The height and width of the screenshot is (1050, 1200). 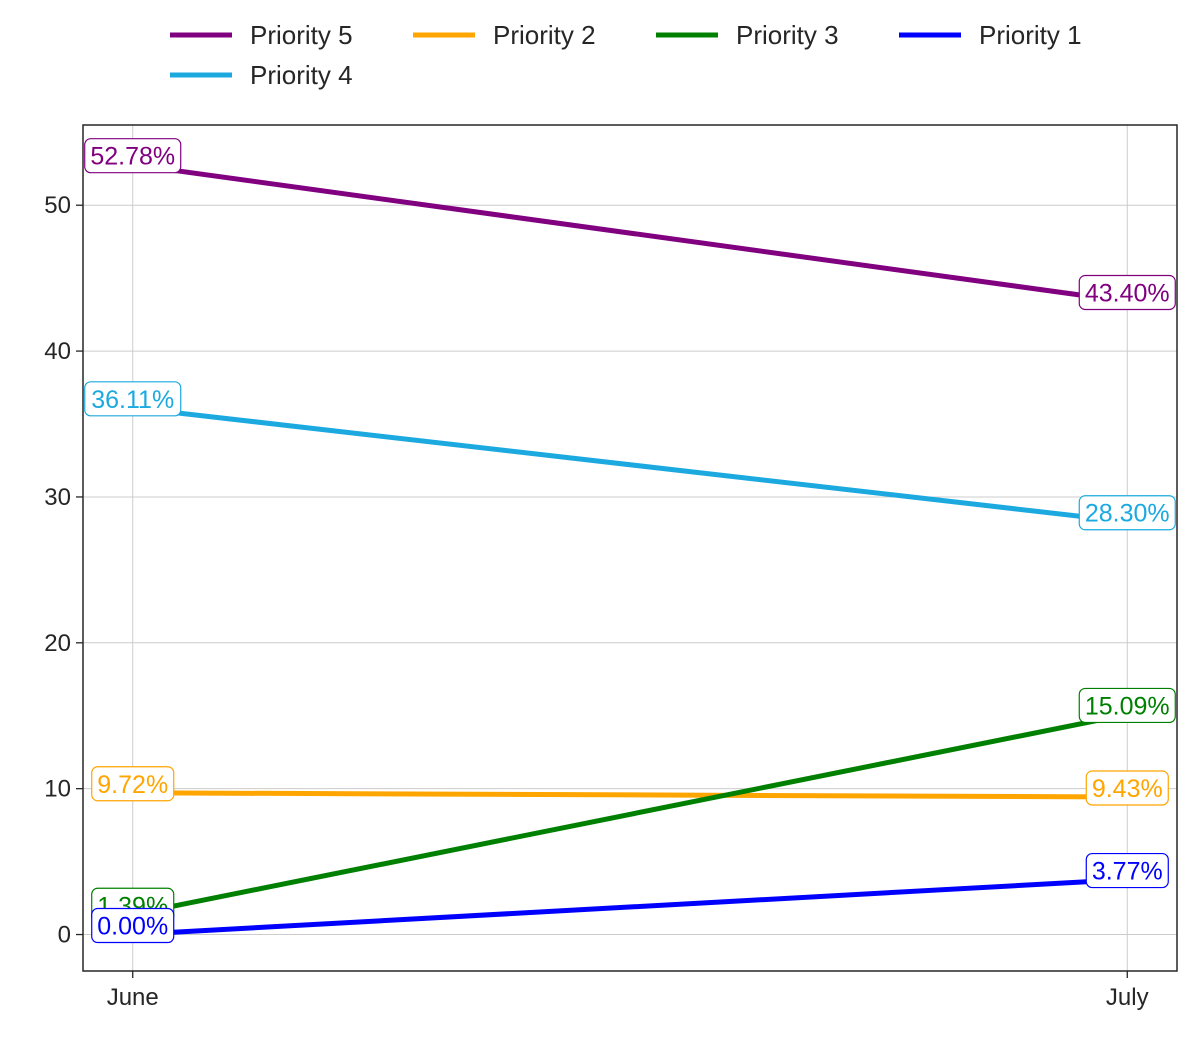 I want to click on data-label: 52.78%, so click(x=133, y=156).